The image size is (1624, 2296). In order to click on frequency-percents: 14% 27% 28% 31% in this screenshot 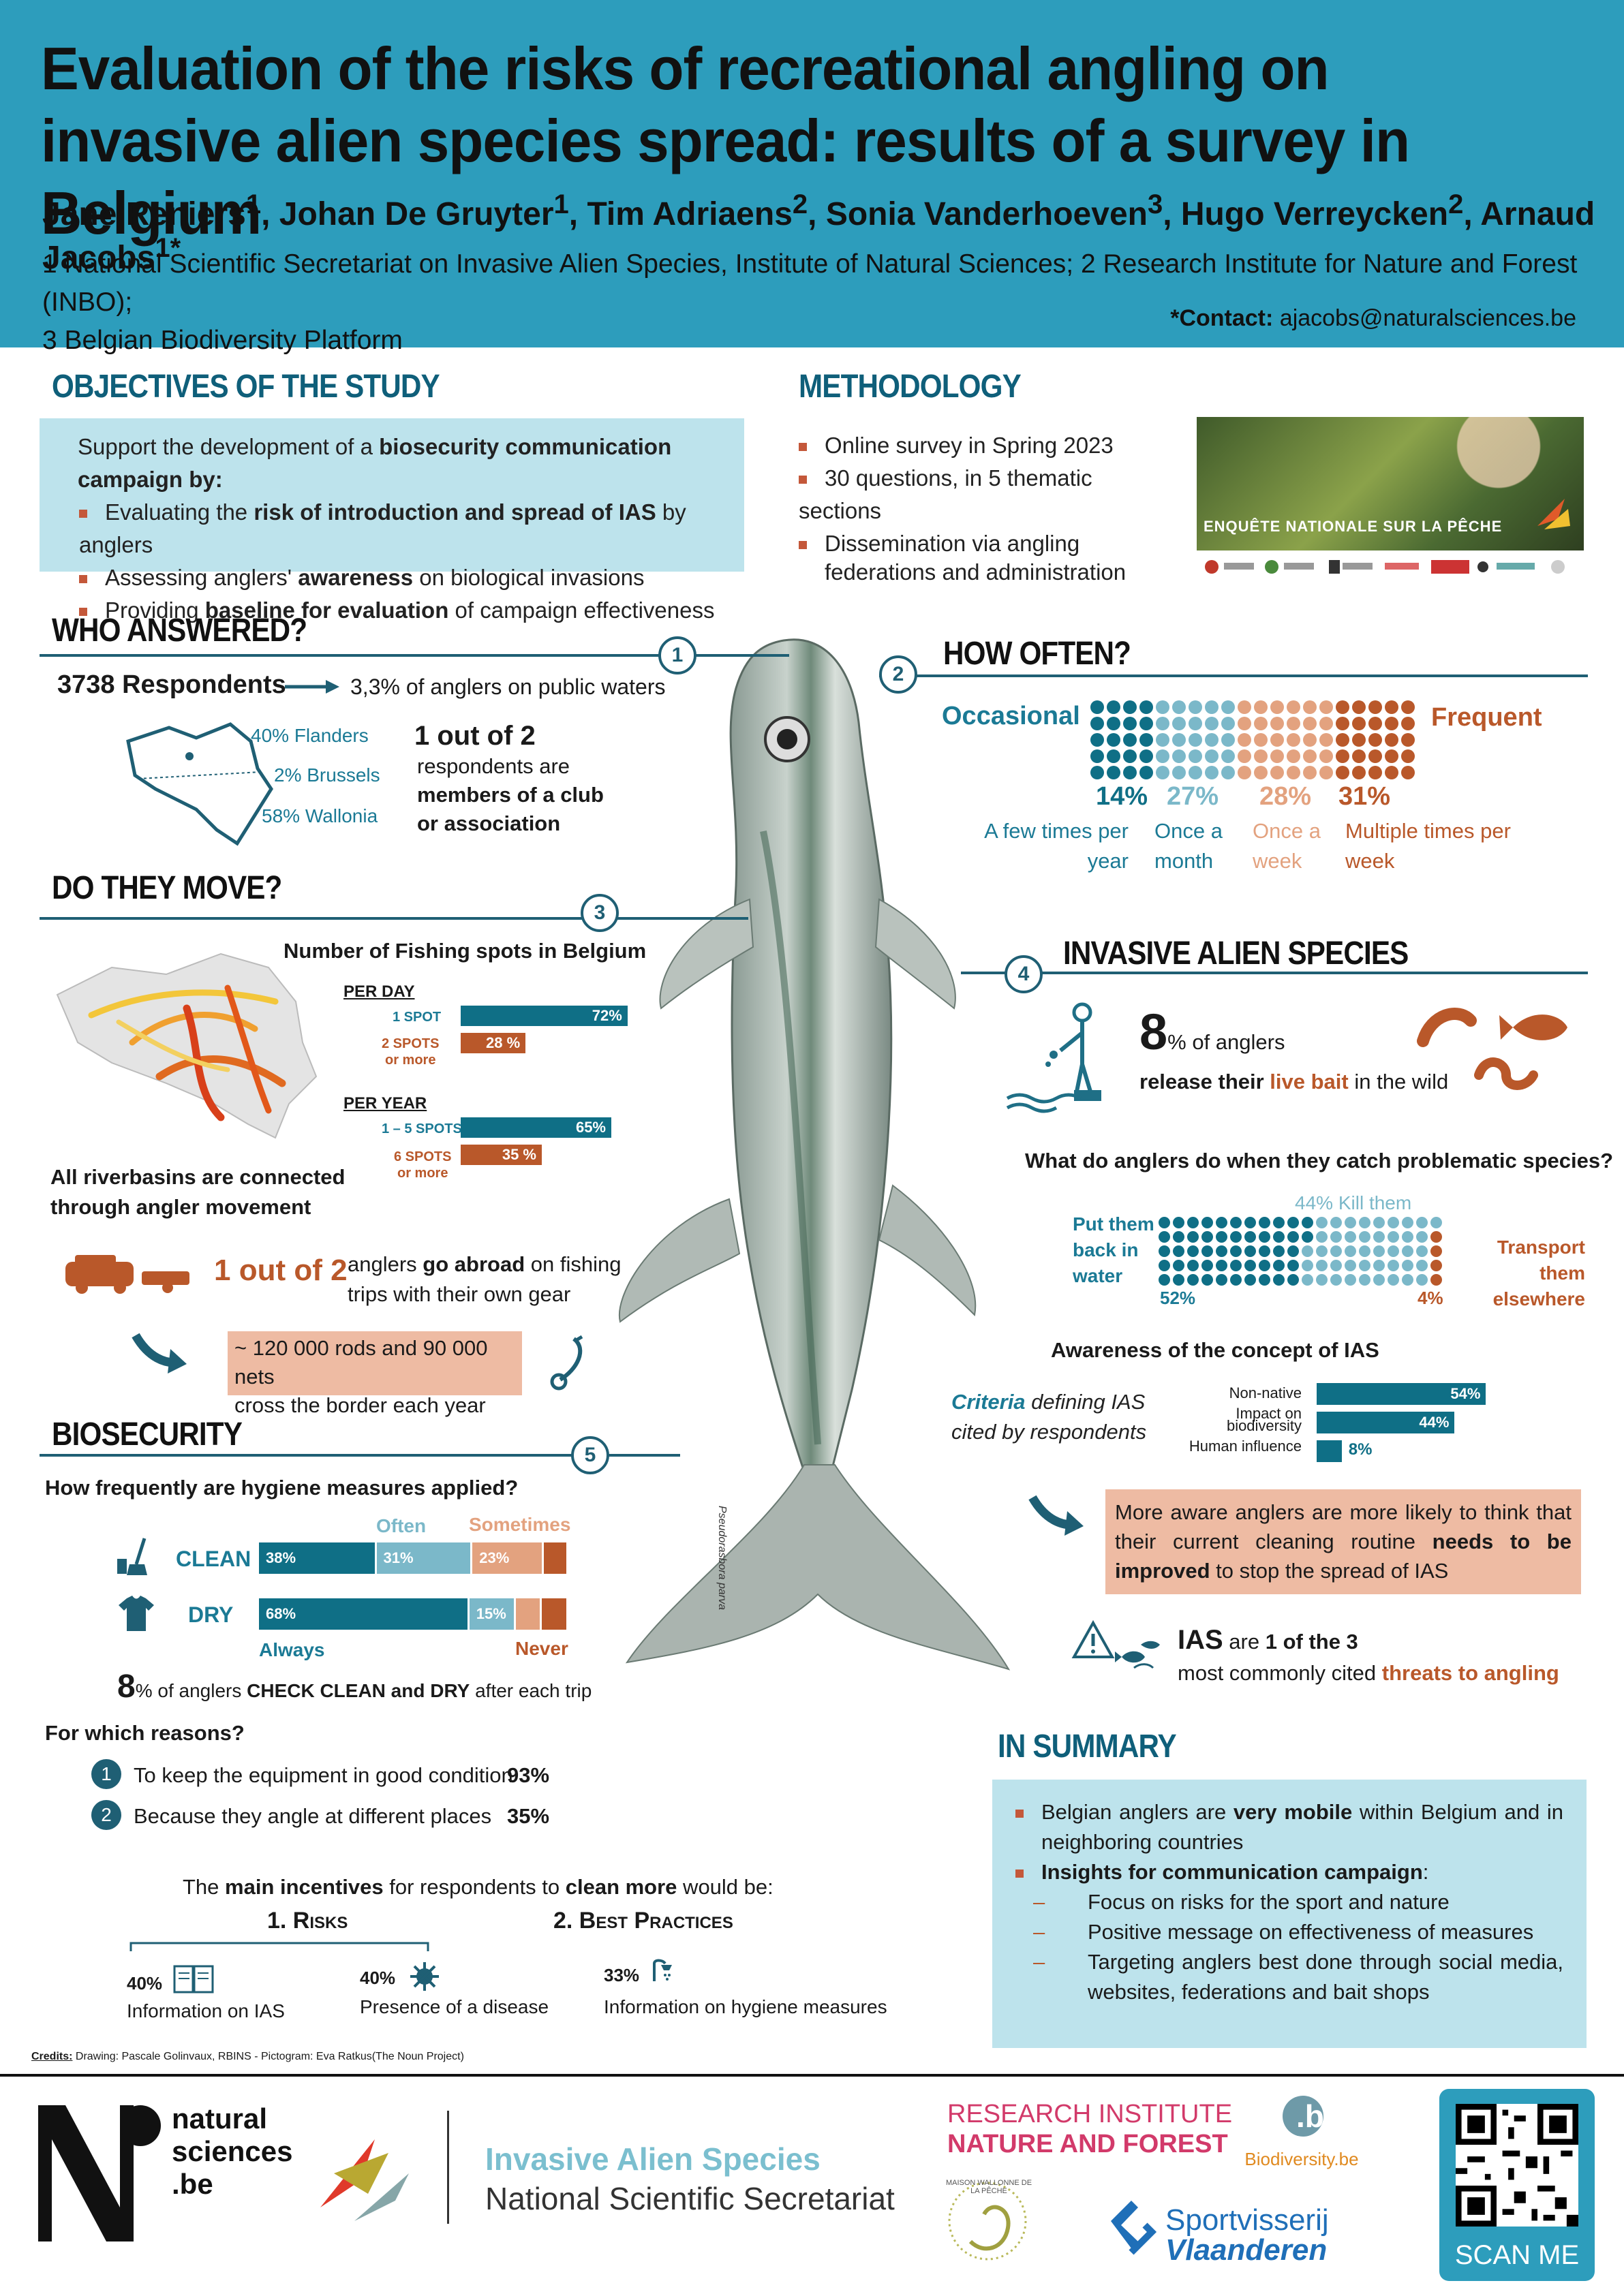, I will do `click(1243, 797)`.